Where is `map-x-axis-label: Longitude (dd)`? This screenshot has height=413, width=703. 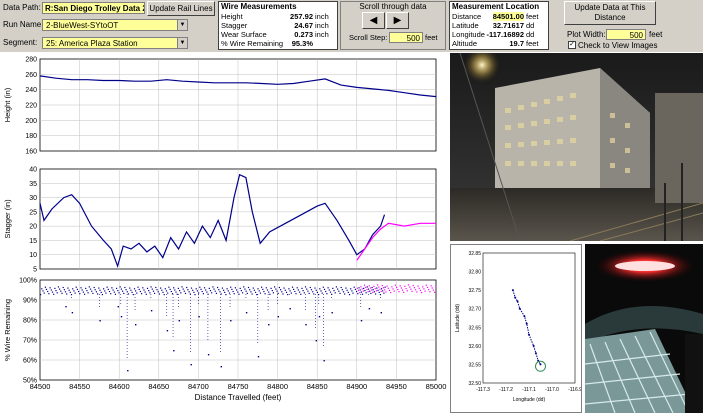 map-x-axis-label: Longitude (dd) is located at coordinates (529, 400).